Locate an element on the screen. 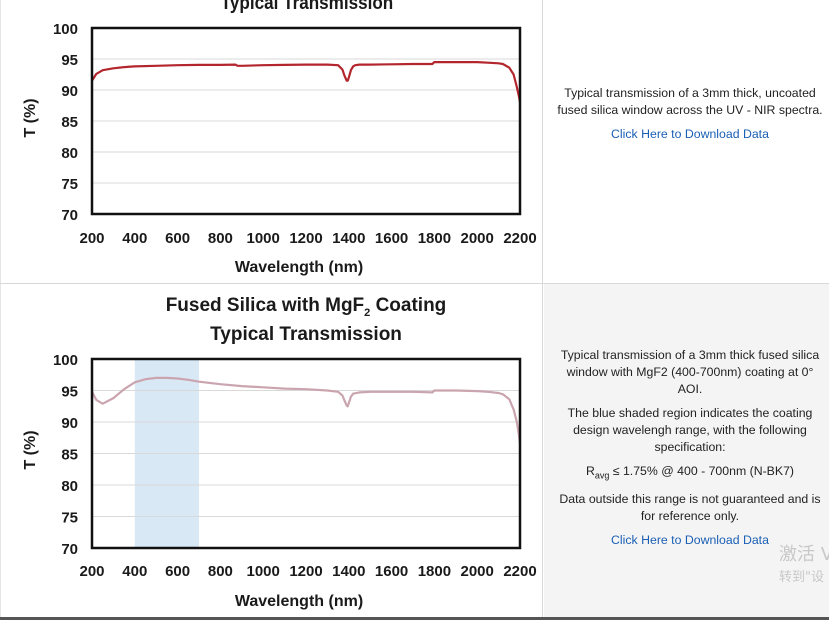 The width and height of the screenshot is (829, 620). coating-spec: Ravg ≤ 1.75% @ 400 - 700nm (N-BK7) is located at coordinates (690, 473).